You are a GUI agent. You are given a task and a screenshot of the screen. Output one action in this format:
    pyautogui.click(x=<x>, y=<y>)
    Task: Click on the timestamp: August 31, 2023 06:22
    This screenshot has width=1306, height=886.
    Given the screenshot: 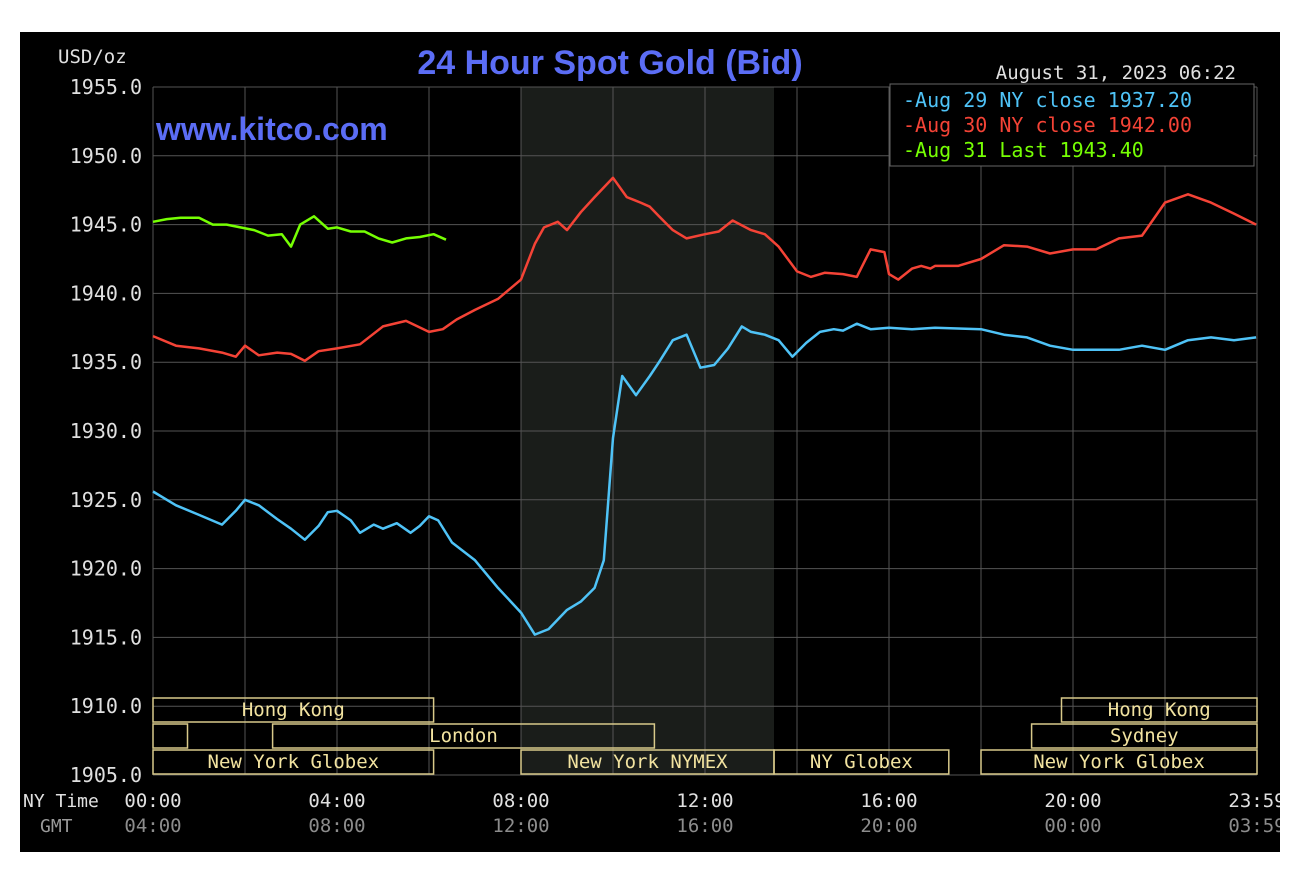 What is the action you would take?
    pyautogui.click(x=1116, y=73)
    